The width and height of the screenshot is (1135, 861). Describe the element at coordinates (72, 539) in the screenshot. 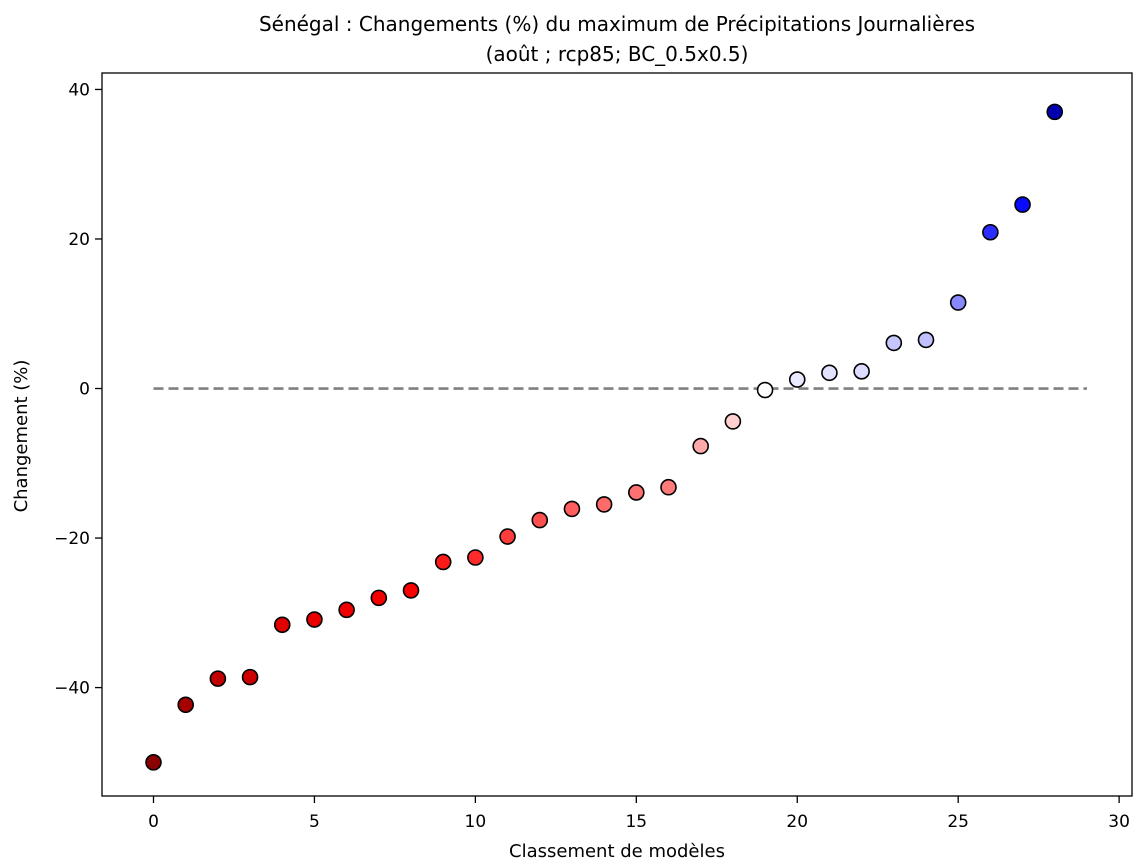

I see `y-tick-label: −20` at that location.